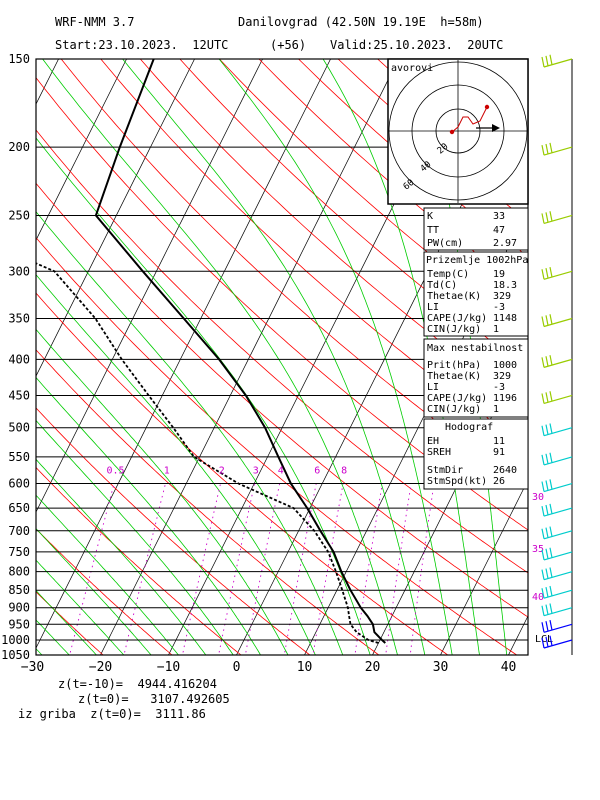 This screenshot has width=600, height=800. Describe the element at coordinates (454, 365) in the screenshot. I see `maxunstable-label-prit: Prit(hPa)` at that location.